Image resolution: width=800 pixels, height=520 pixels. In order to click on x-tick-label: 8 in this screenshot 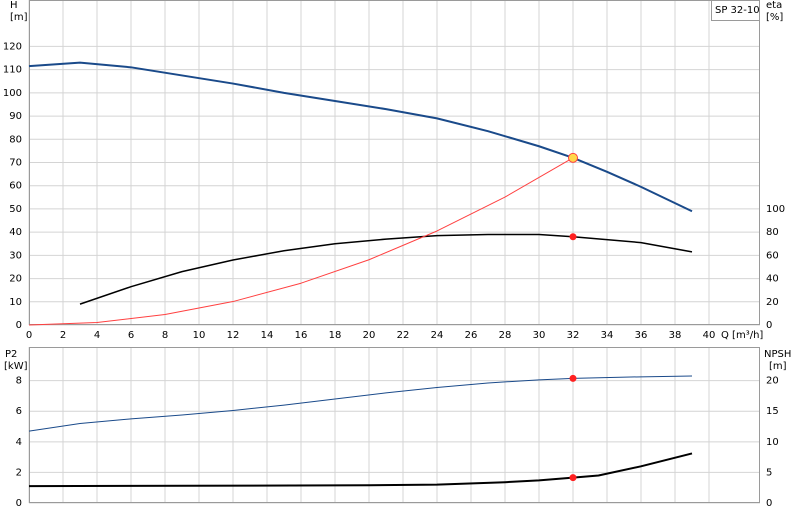, I will do `click(165, 335)`.